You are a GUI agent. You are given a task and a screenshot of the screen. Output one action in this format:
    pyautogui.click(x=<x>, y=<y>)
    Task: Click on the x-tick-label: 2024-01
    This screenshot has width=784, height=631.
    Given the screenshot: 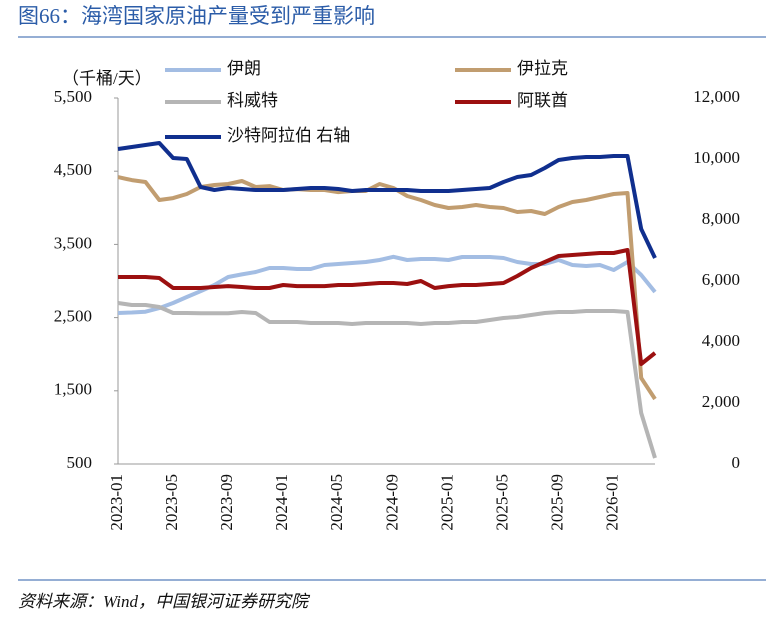 What is the action you would take?
    pyautogui.click(x=281, y=502)
    